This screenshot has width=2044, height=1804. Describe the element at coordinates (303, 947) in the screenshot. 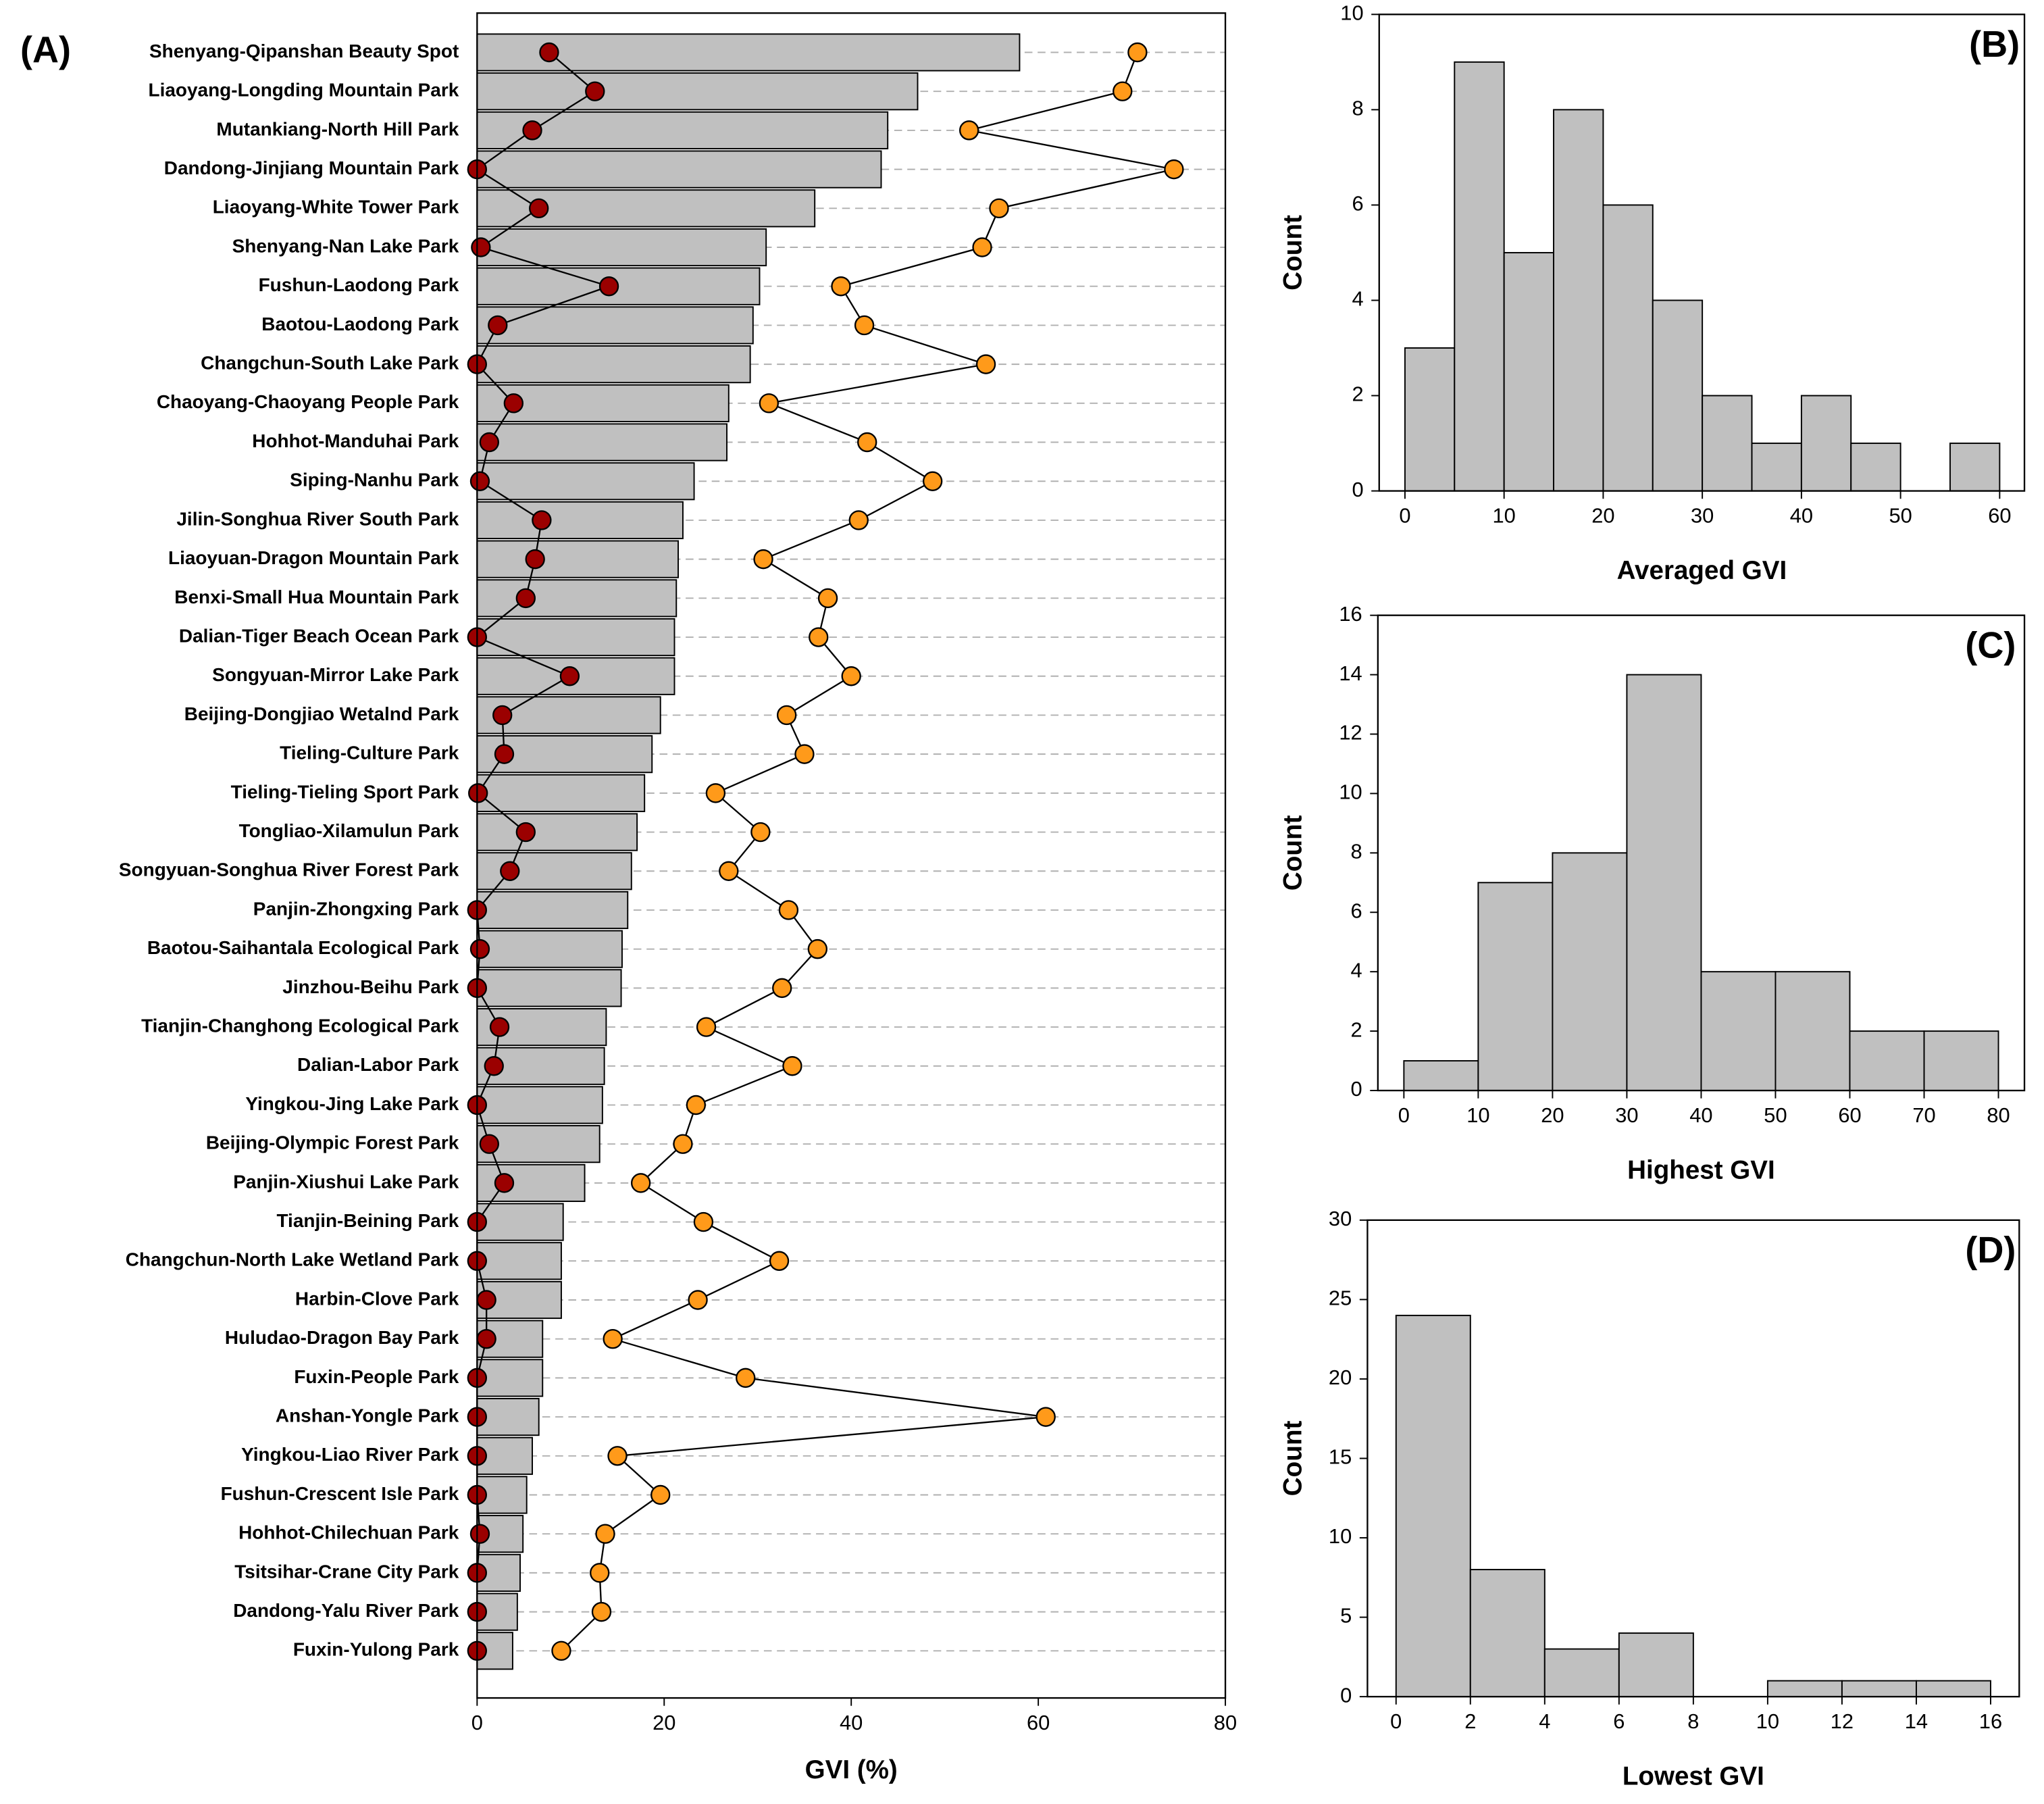

I see `category-label: Baotou-Saihantala Ecological Park` at that location.